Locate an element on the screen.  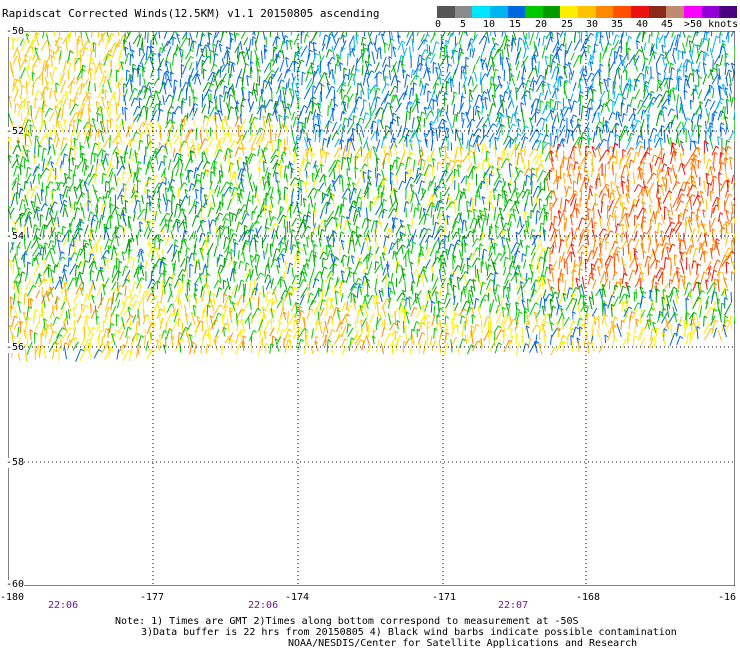
scale-label: 35 is located at coordinates (617, 24).